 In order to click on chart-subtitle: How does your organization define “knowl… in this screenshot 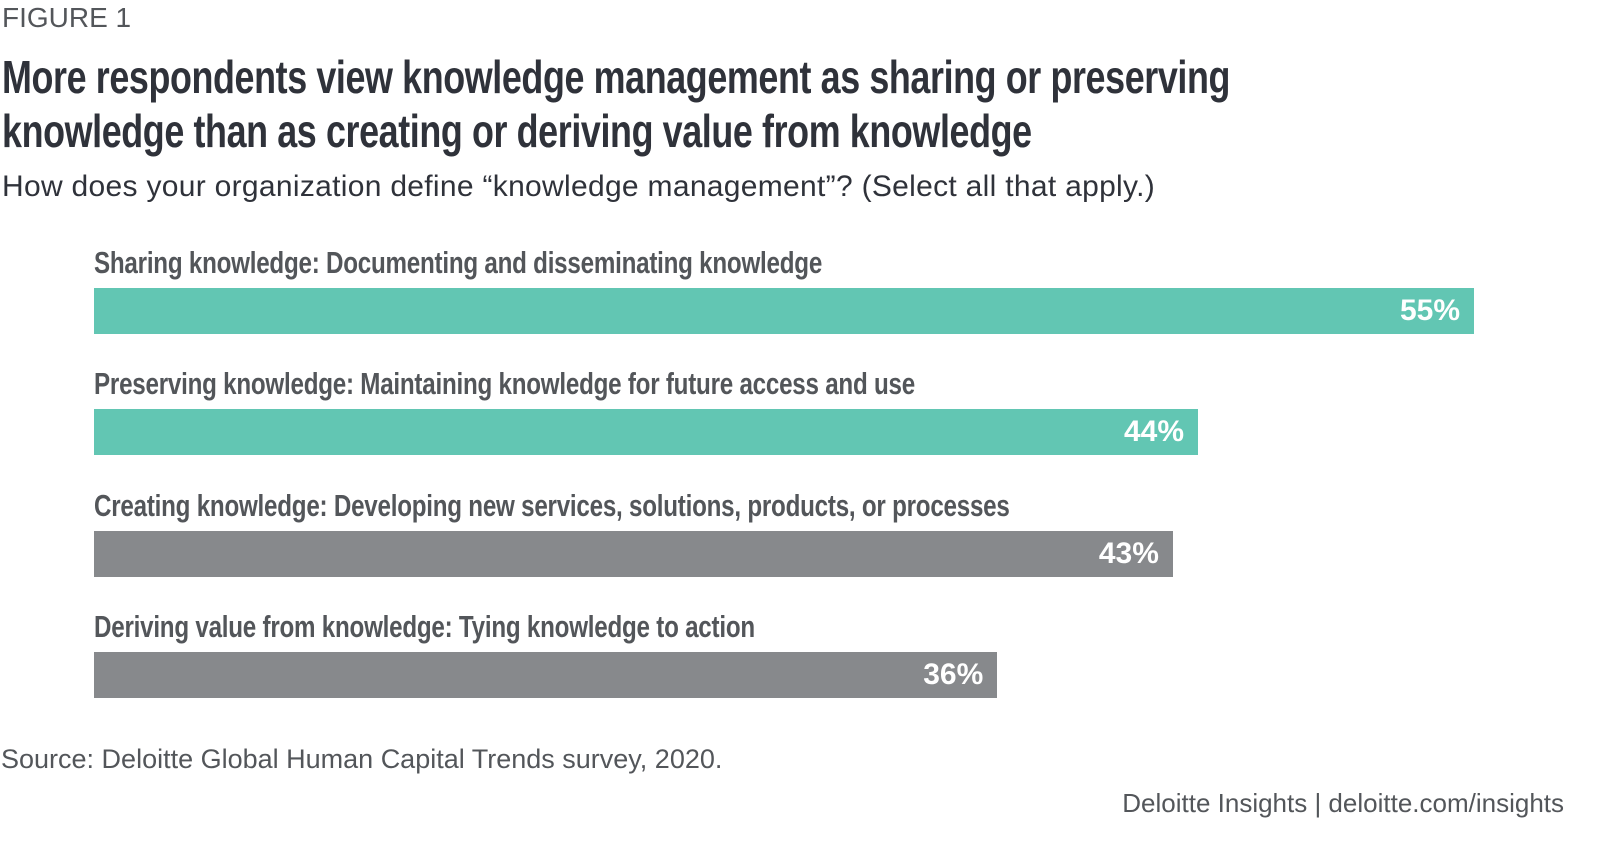, I will do `click(579, 186)`.